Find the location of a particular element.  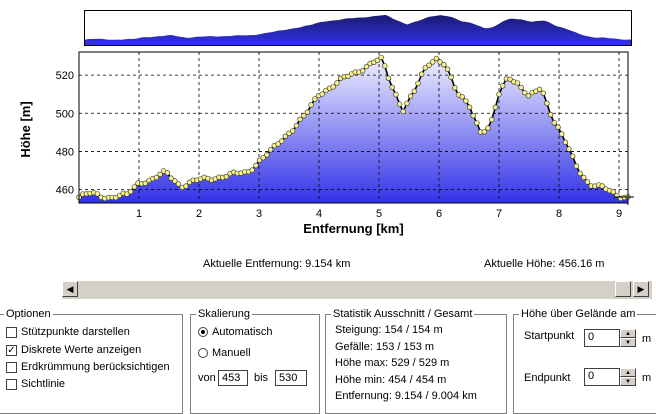

start-point-unit: m is located at coordinates (647, 339).